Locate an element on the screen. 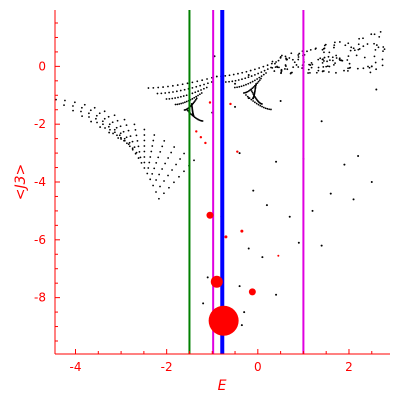 This screenshot has width=400, height=400. y-tick-label: -4 is located at coordinates (40, 182).